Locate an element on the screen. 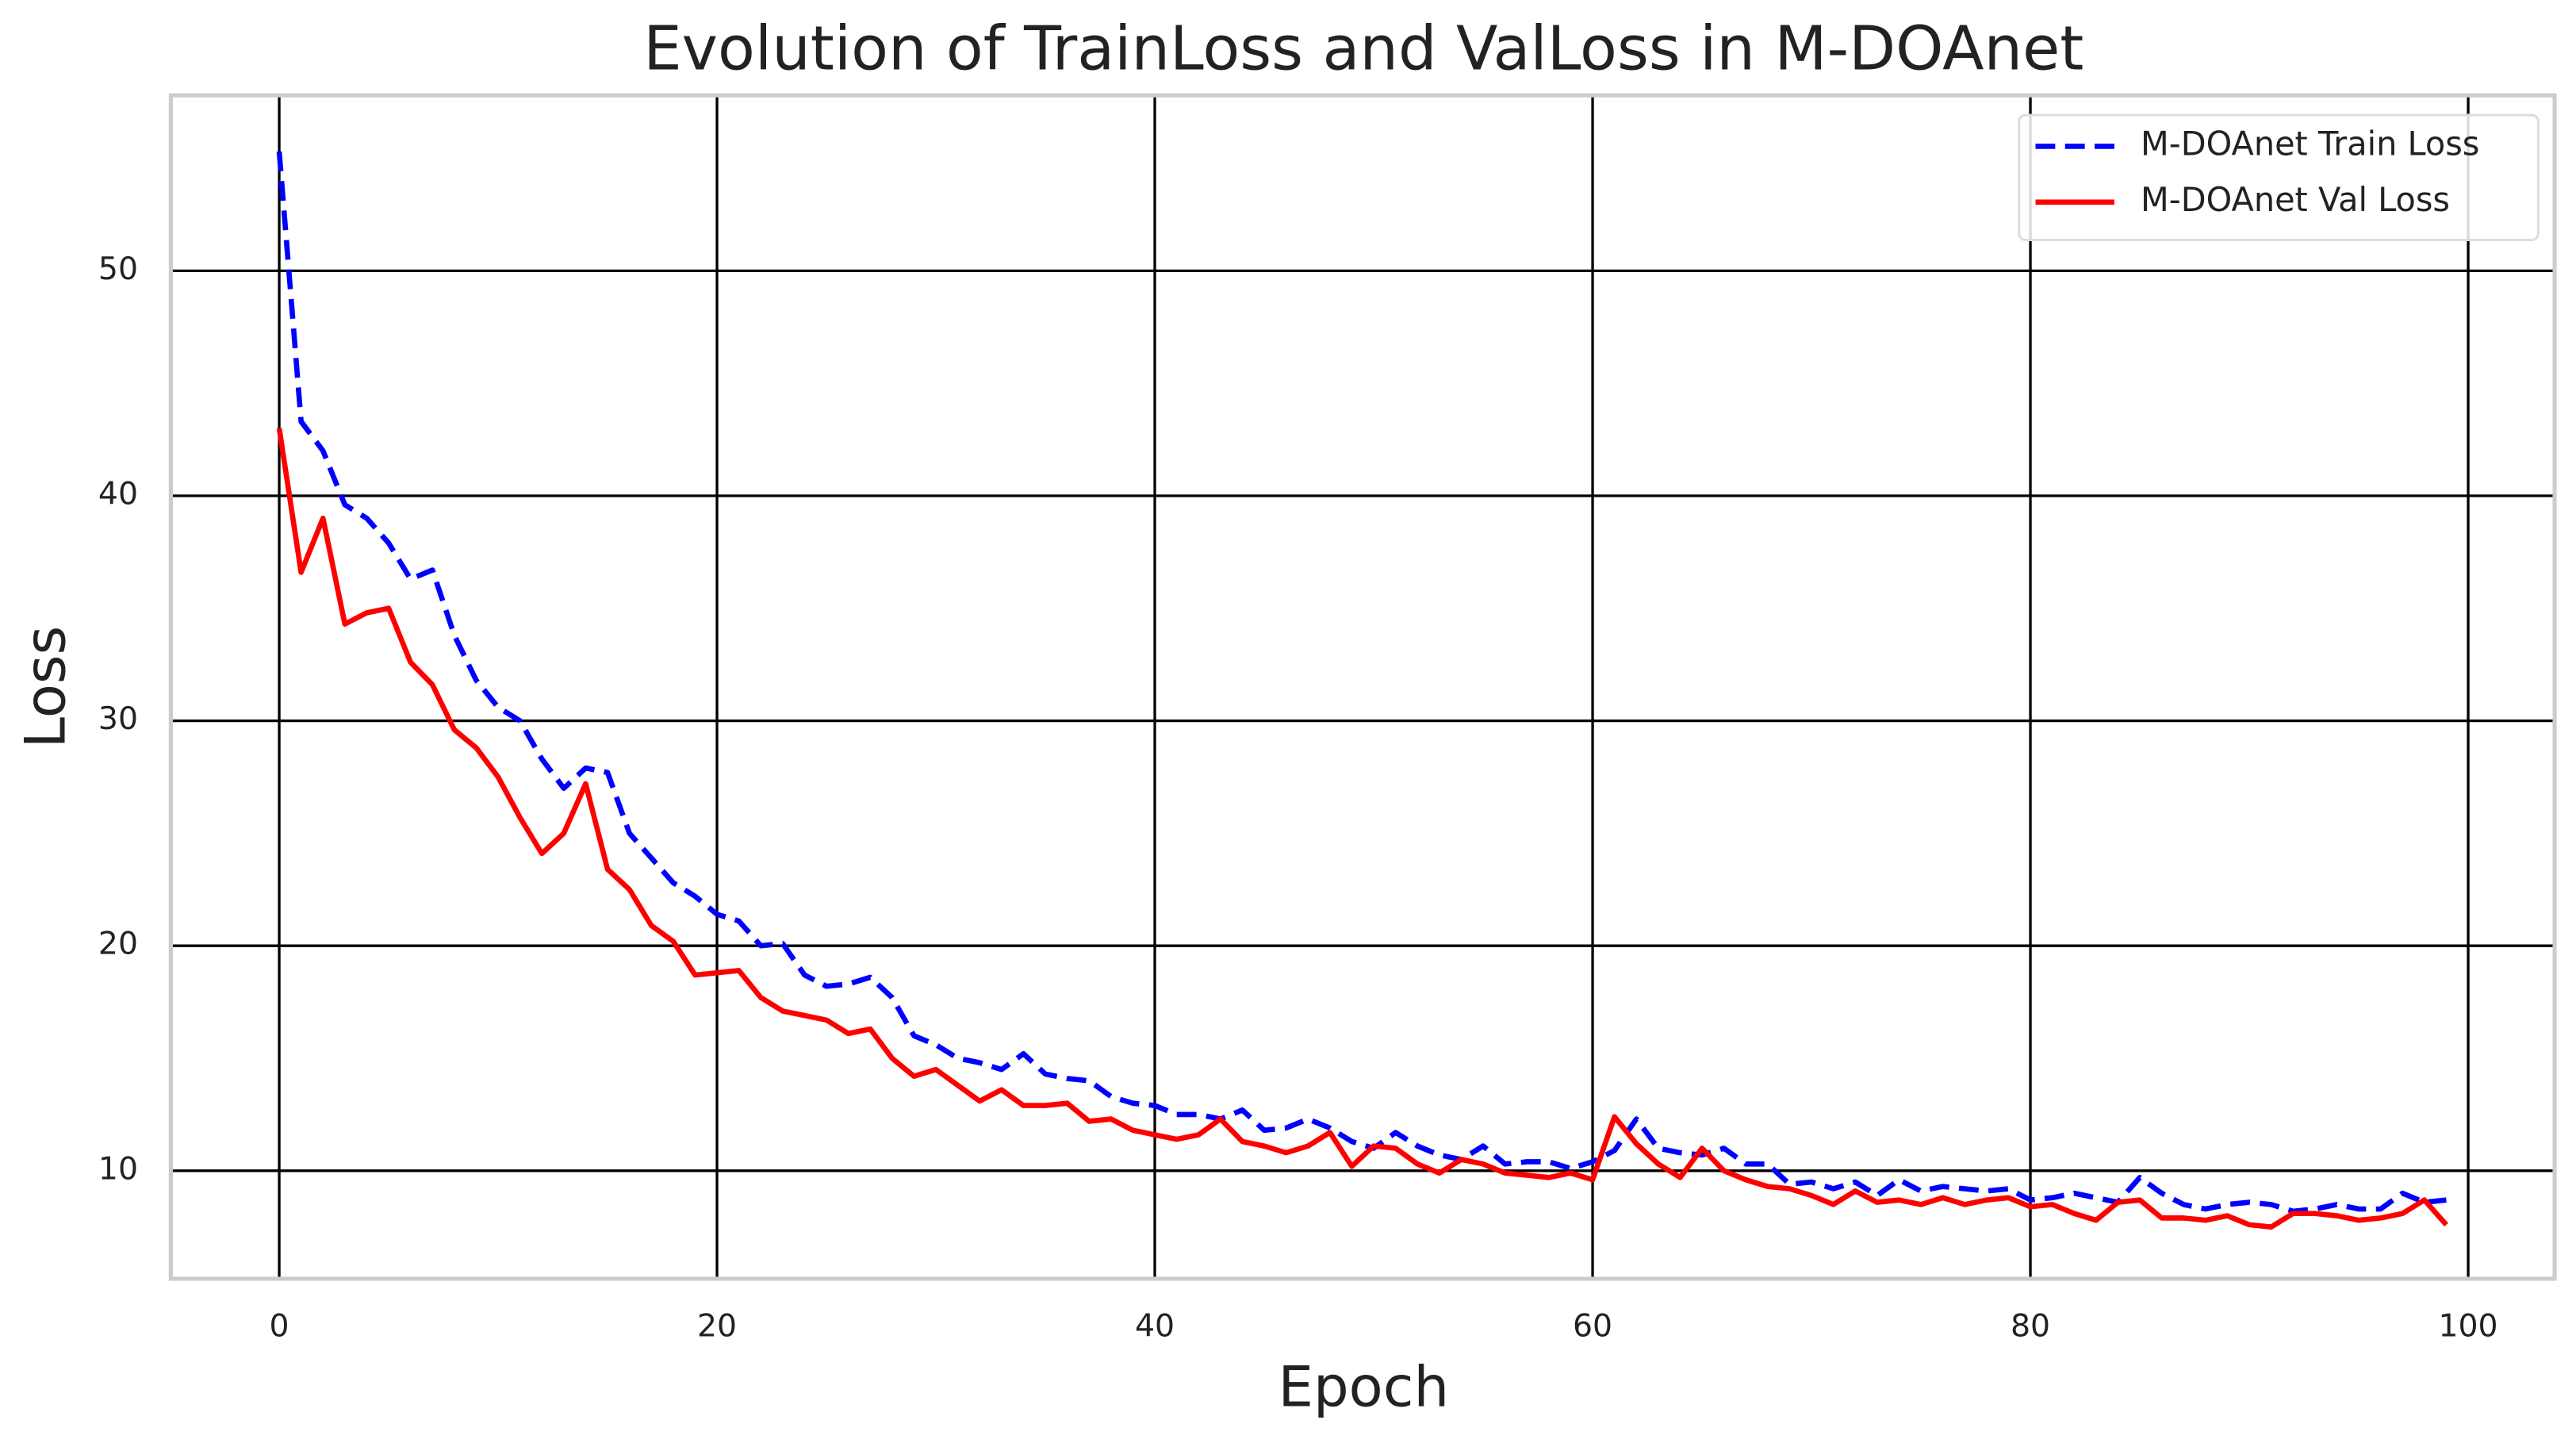  y-tick-label: 40 is located at coordinates (118, 494).